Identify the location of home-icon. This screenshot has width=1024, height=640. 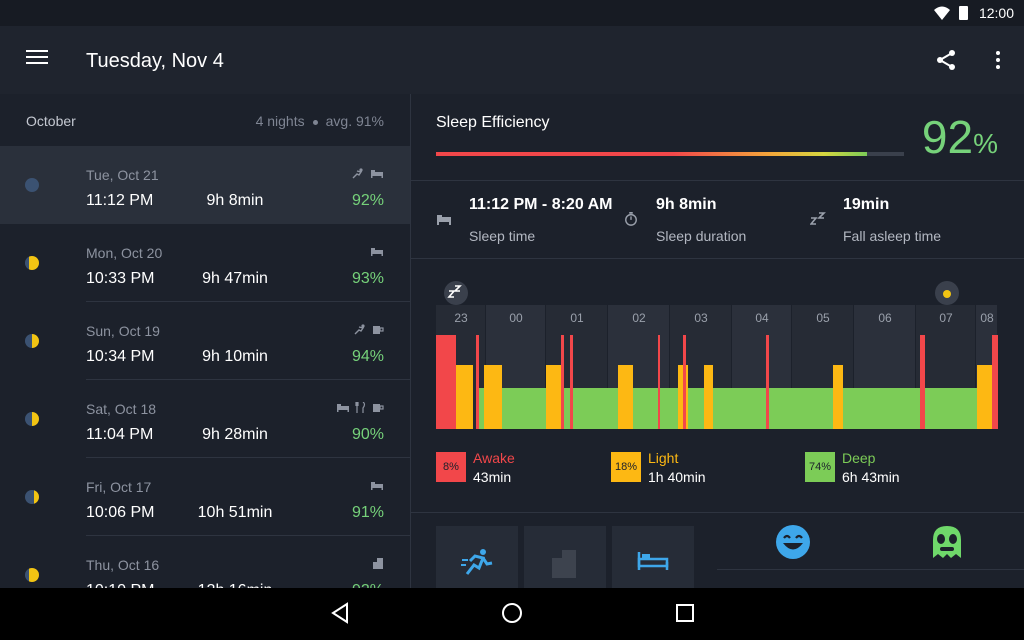
(512, 613).